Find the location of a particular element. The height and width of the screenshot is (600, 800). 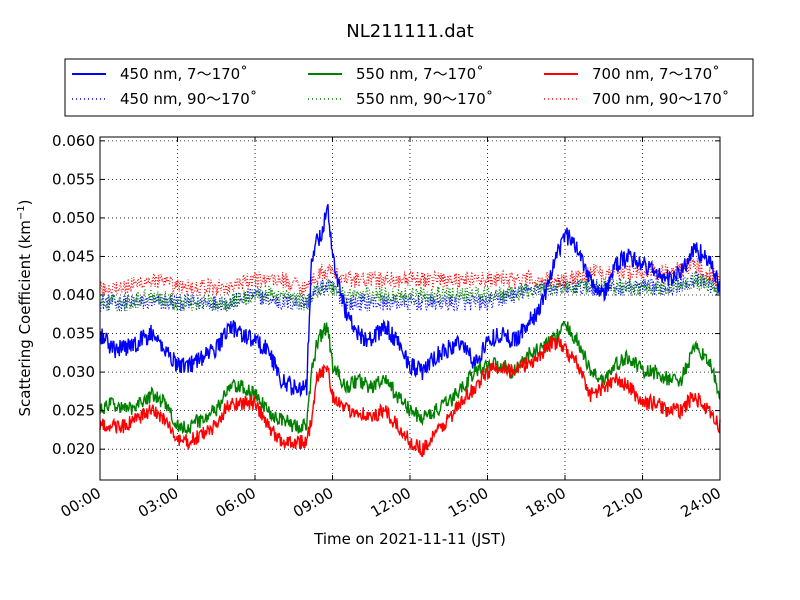

x-axis-label: Time on 2021-11-11 (JST) is located at coordinates (409, 539).